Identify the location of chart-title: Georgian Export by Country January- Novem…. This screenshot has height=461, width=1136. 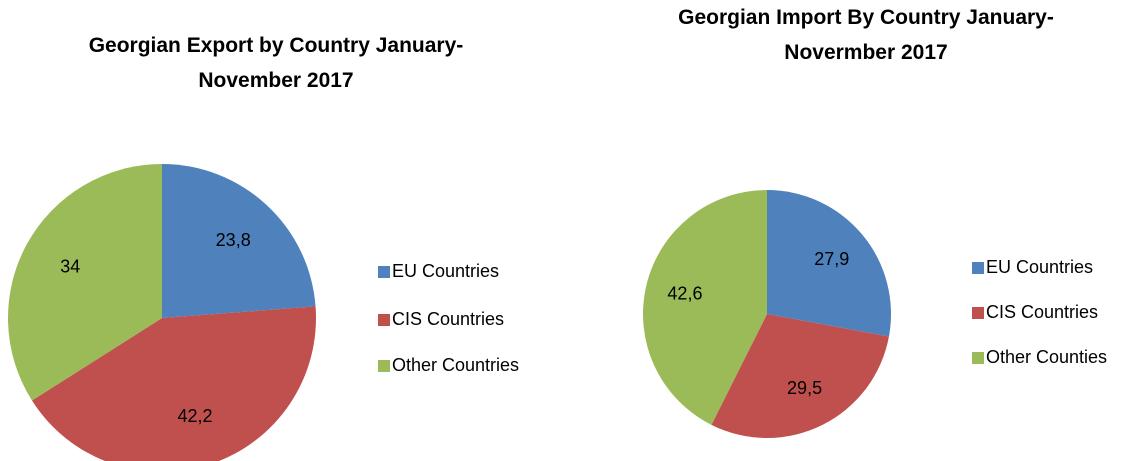
(276, 63).